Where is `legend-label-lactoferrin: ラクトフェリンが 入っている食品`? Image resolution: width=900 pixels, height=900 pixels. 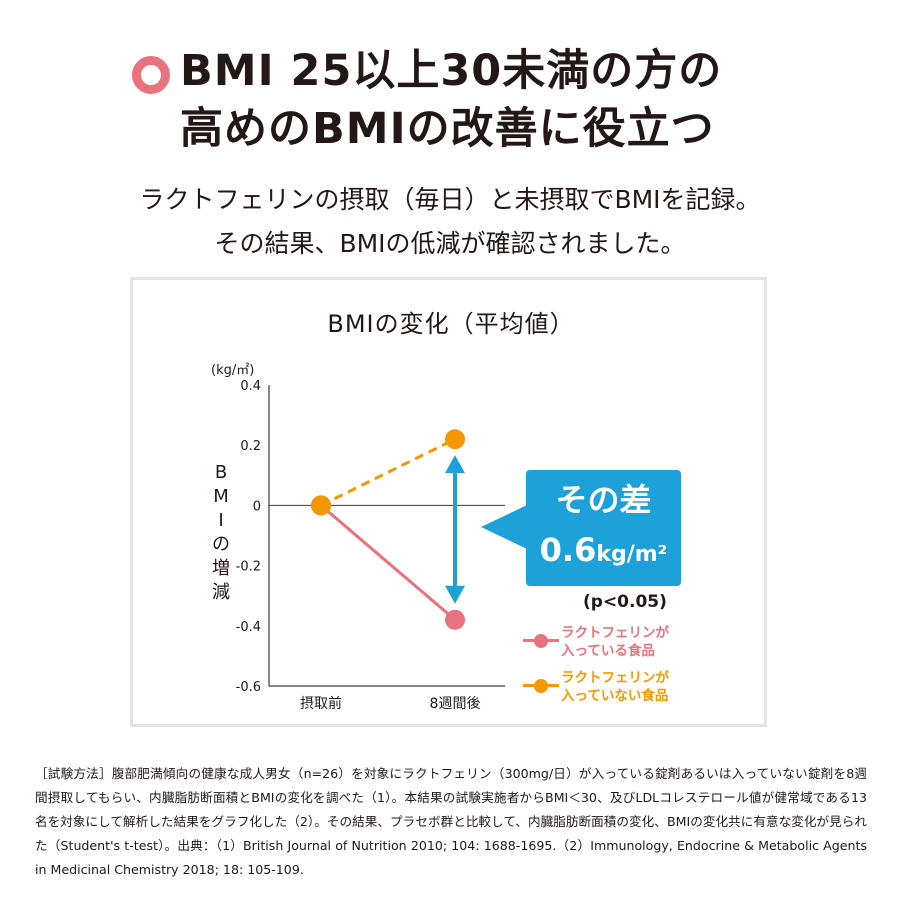
legend-label-lactoferrin: ラクトフェリンが 入っている食品 is located at coordinates (641, 642).